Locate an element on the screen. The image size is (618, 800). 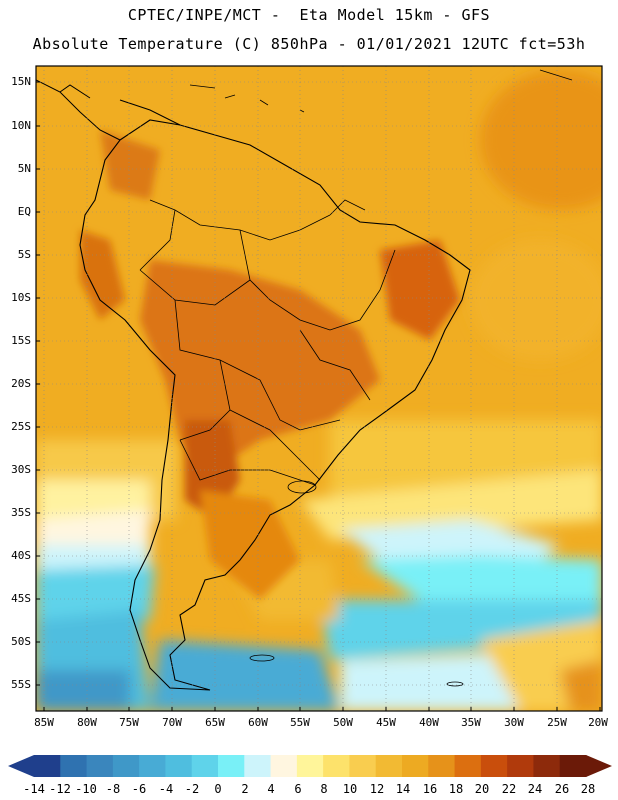
lon-label: 50W is located at coordinates (343, 722).